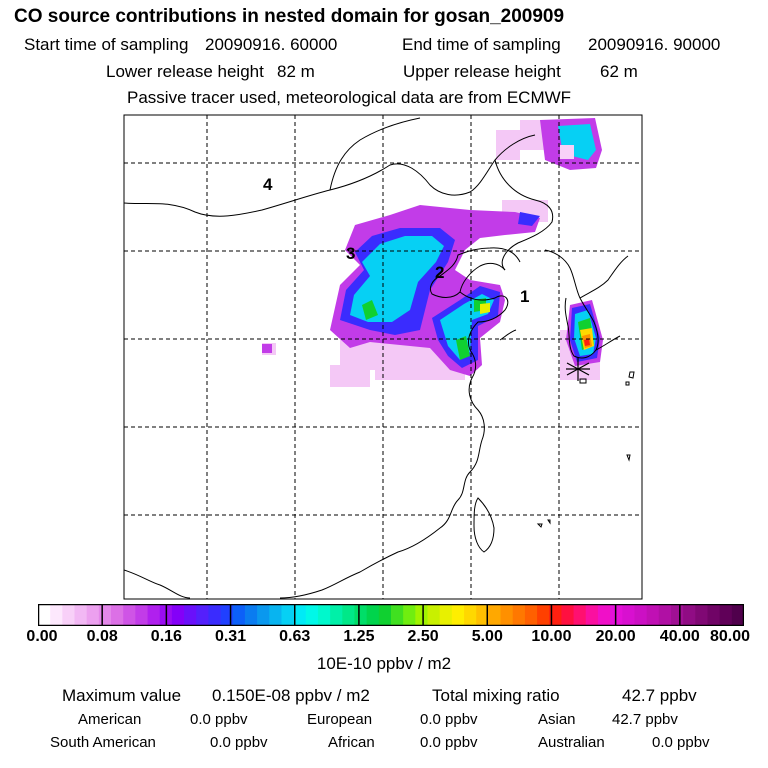 The image size is (768, 768). I want to click on color-scale-tick-label: 0.31, so click(230, 636).